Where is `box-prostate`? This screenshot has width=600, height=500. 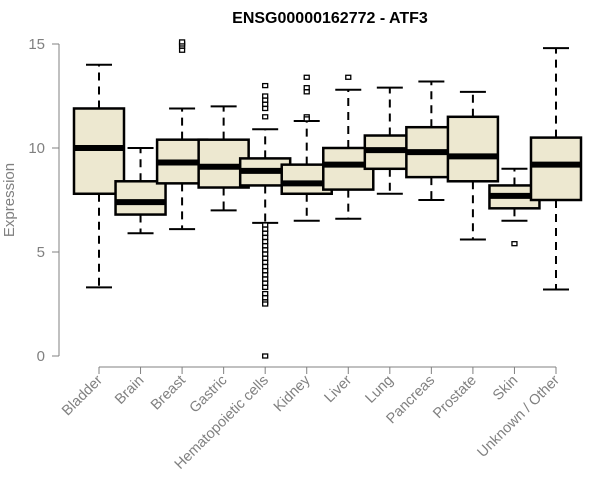
box-prostate is located at coordinates (473, 165).